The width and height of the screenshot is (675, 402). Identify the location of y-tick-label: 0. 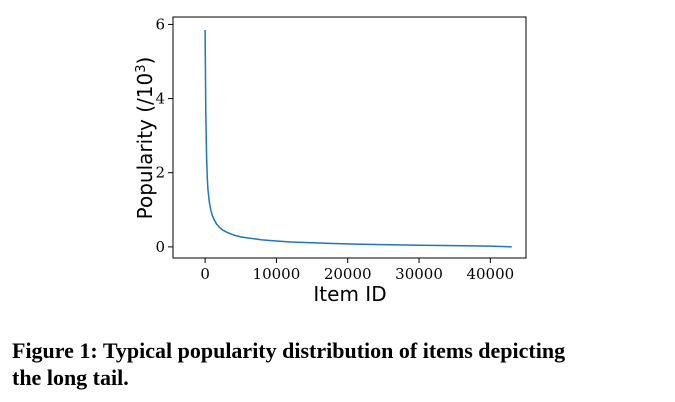
(160, 247).